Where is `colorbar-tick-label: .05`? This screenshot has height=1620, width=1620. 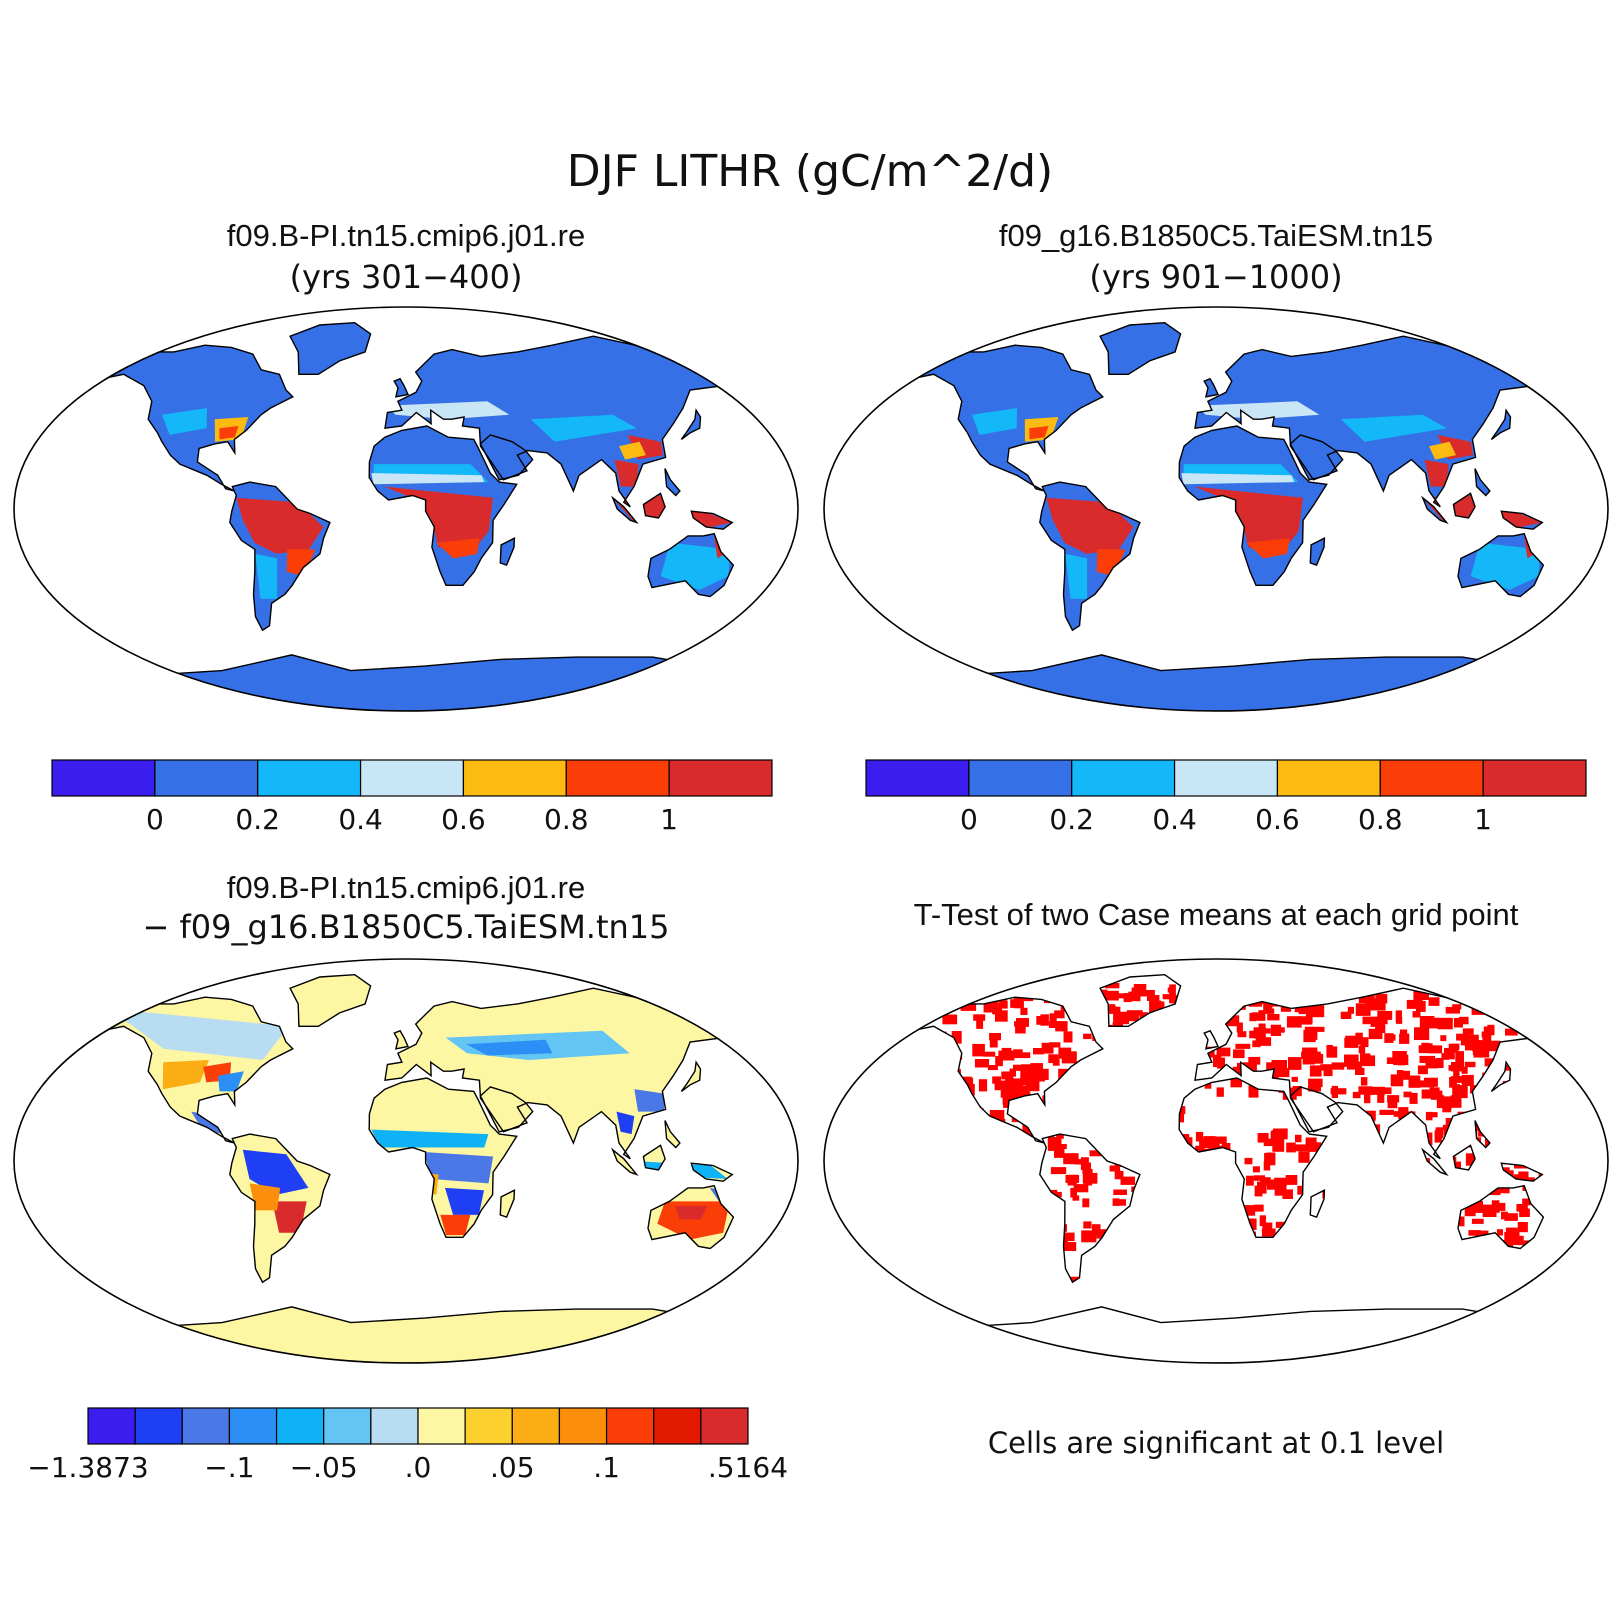 colorbar-tick-label: .05 is located at coordinates (512, 1467).